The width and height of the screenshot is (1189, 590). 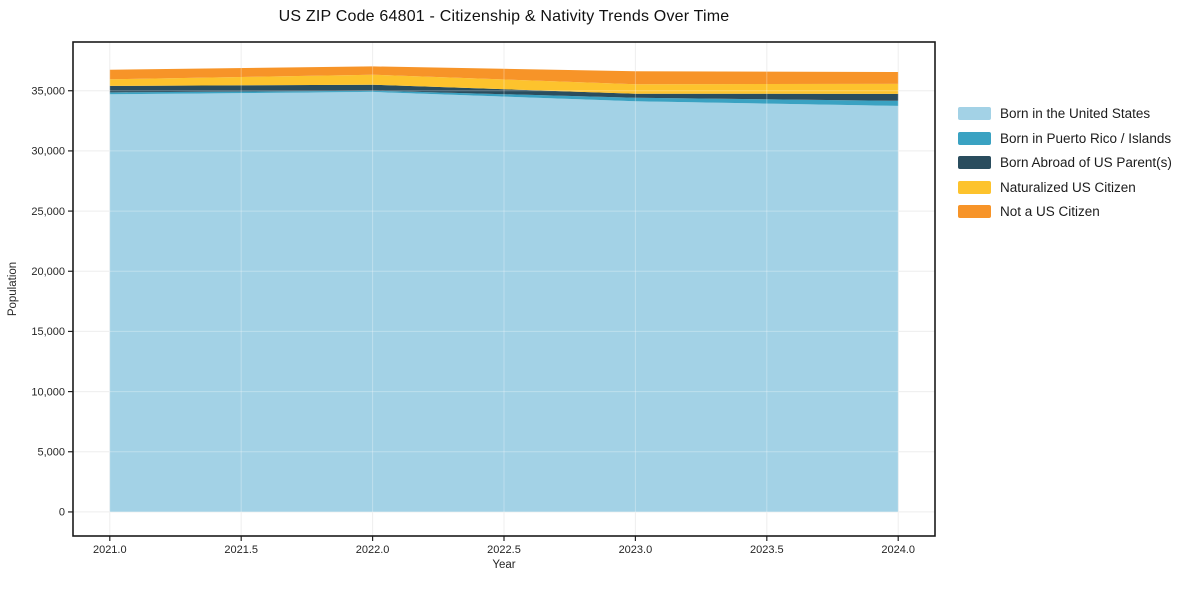 I want to click on y-tick-label: 15,000, so click(x=48, y=332).